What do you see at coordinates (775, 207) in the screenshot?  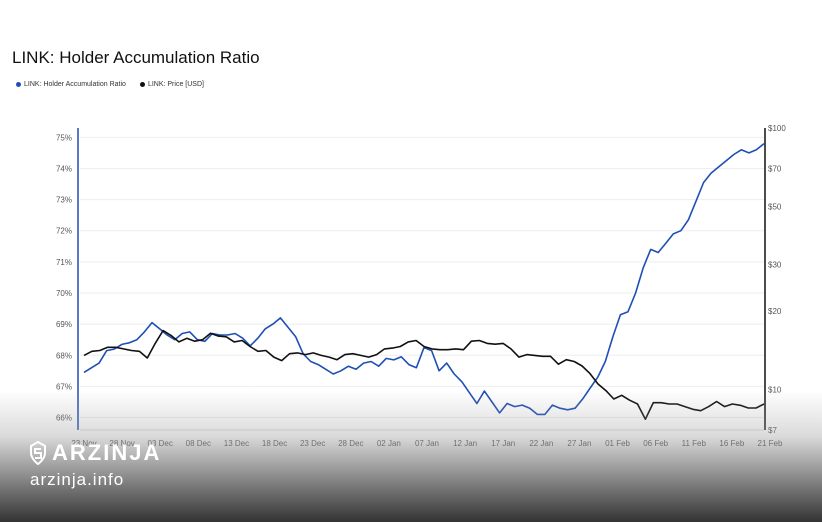 I see `y-right-tick-label: $50` at bounding box center [775, 207].